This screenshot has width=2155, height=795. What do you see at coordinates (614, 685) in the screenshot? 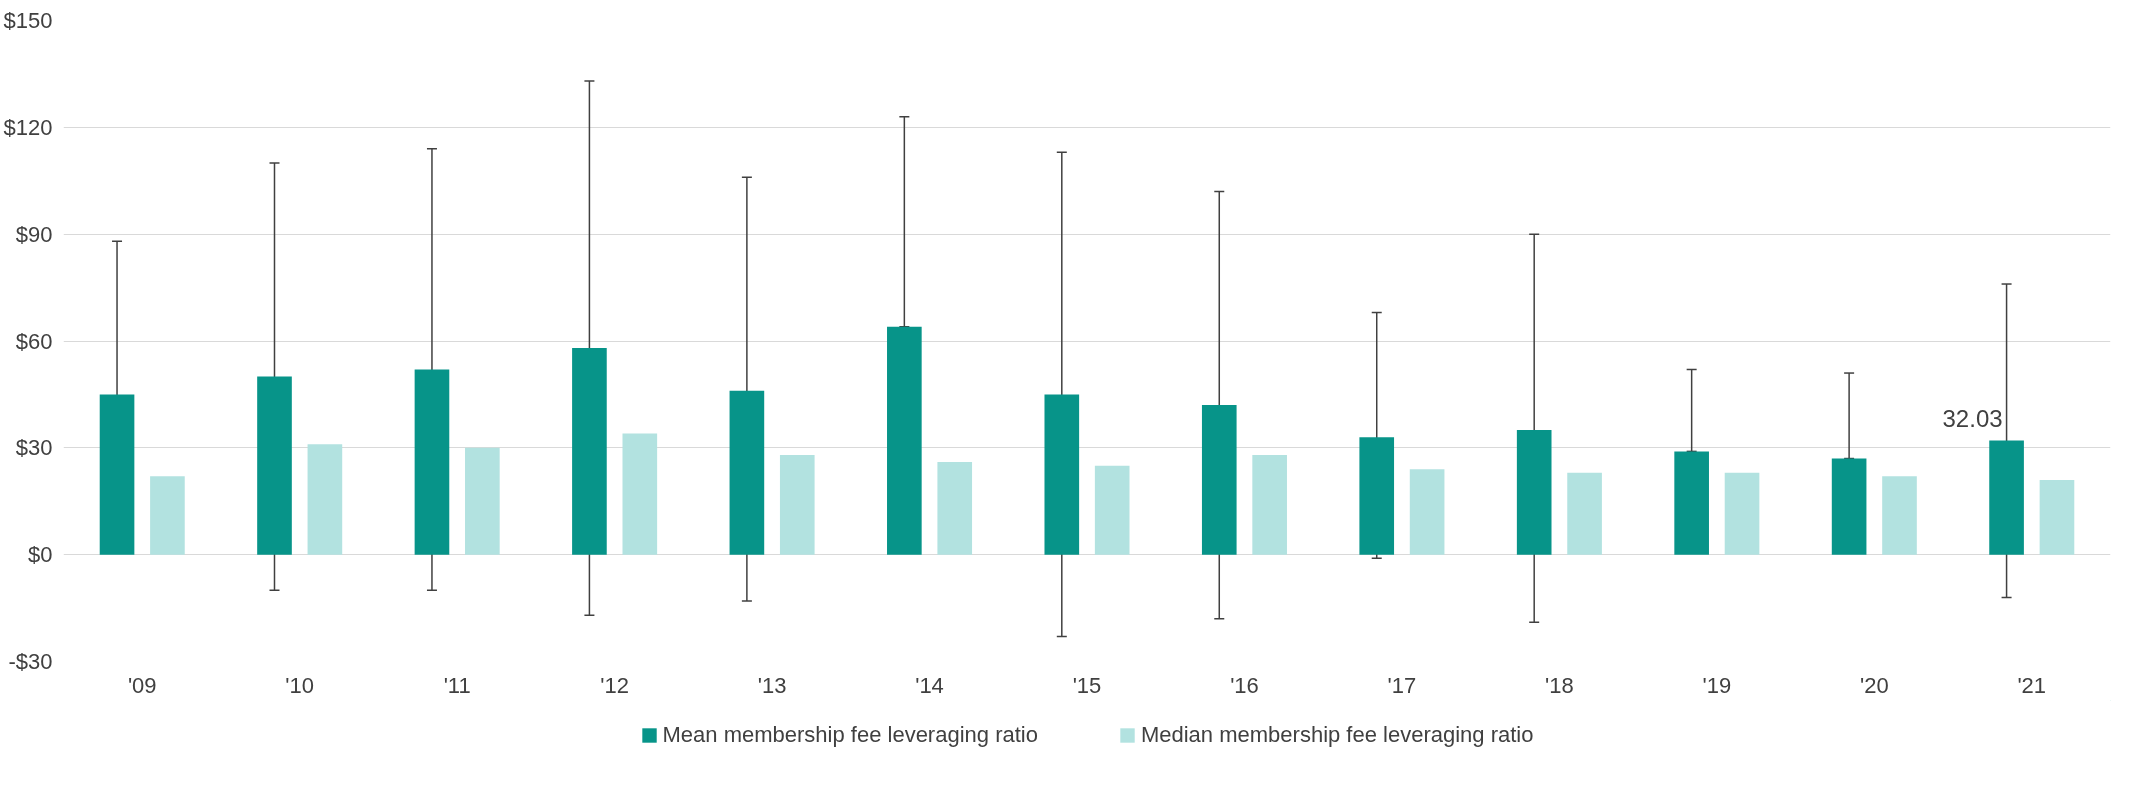
I see `x-tick-label: '12` at bounding box center [614, 685].